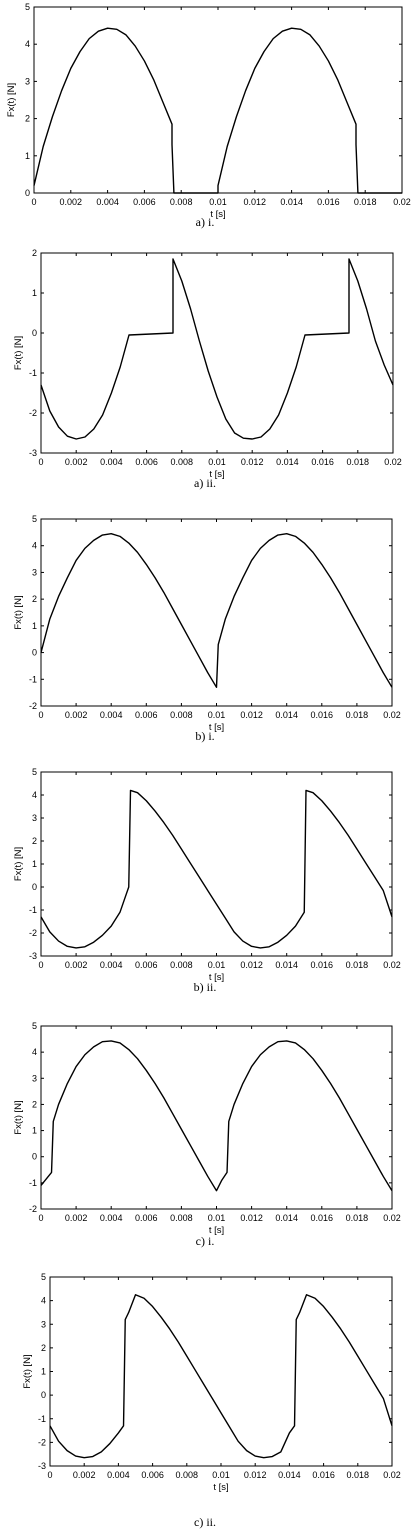 The image size is (411, 1531). I want to click on panel-caption: c) ii., so click(205, 1522).